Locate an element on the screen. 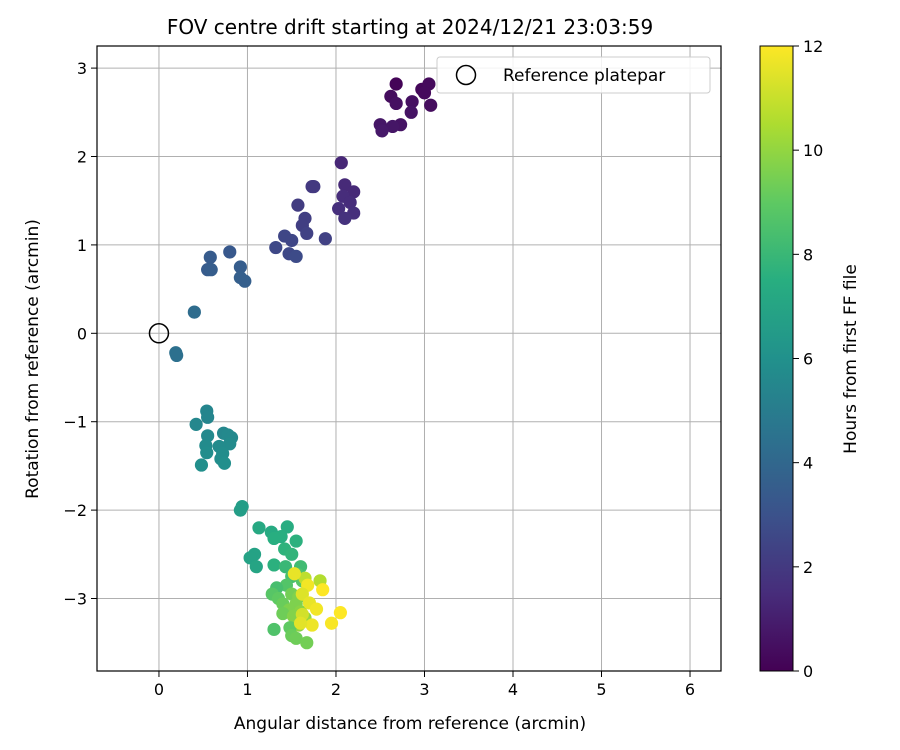  colorbar-tick-label: 0 is located at coordinates (808, 671).